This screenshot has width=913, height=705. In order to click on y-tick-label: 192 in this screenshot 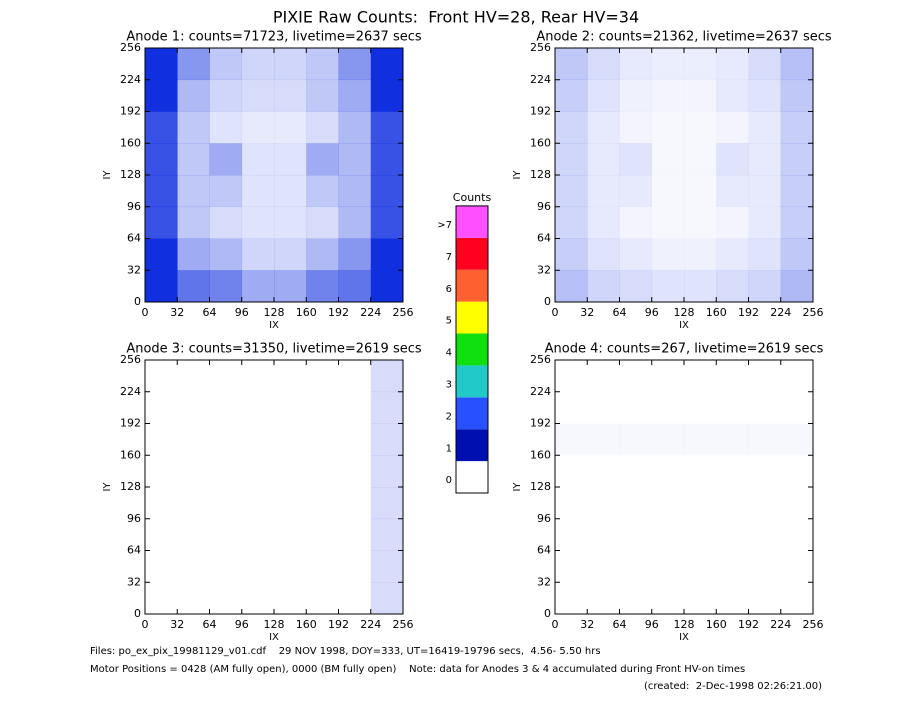, I will do `click(540, 423)`.